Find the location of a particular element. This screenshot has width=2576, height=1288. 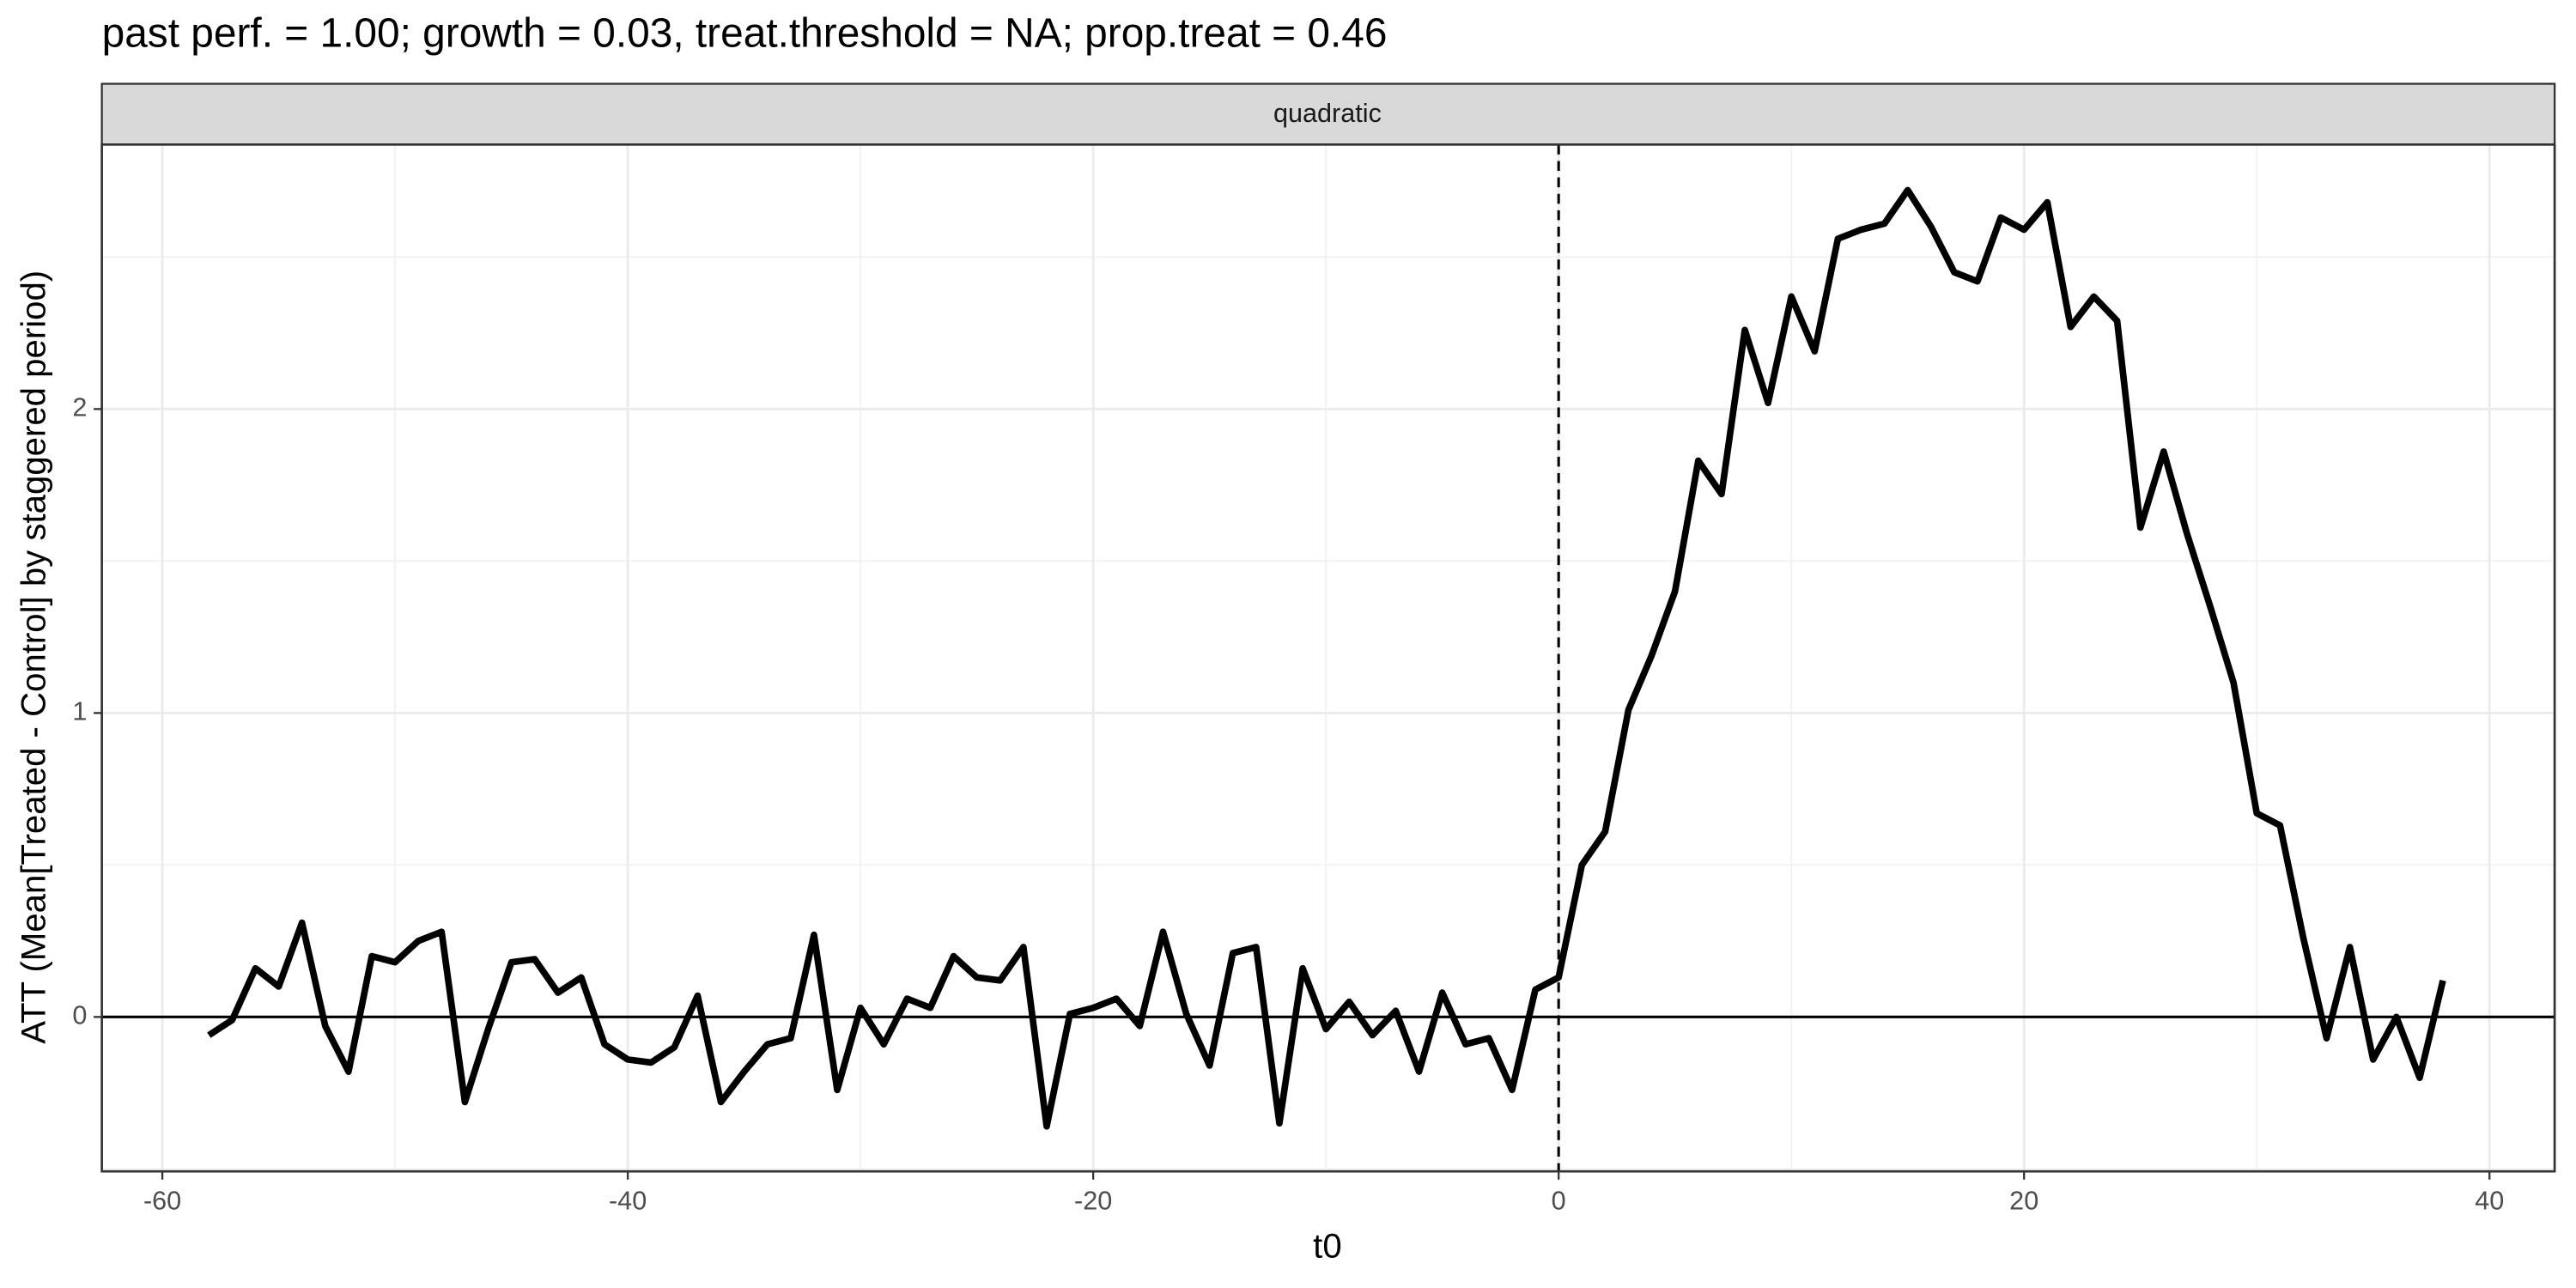

x-tick-label: 0 is located at coordinates (1559, 1202).